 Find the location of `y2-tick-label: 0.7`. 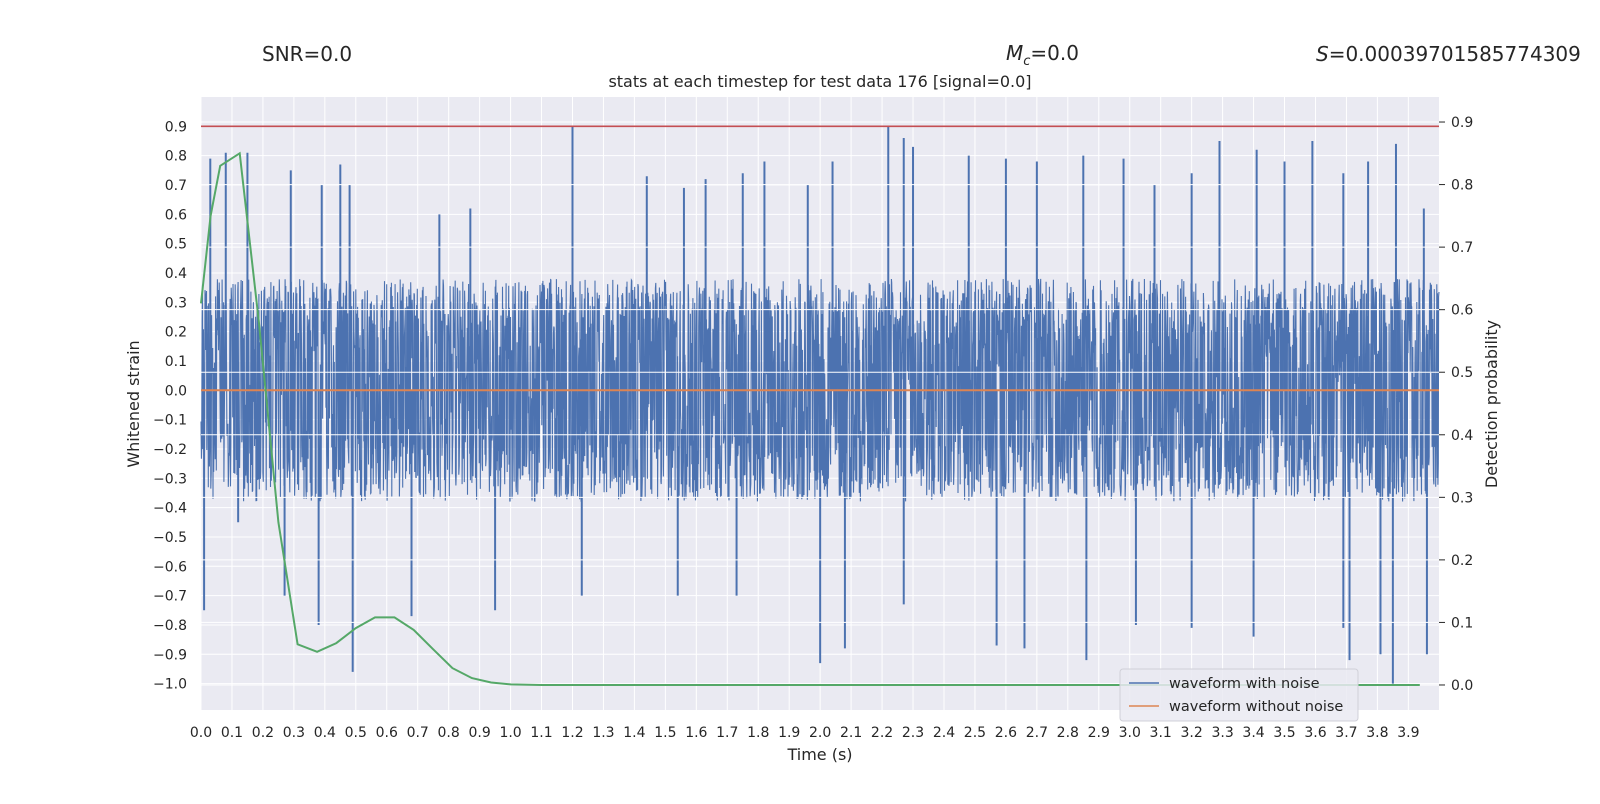

y2-tick-label: 0.7 is located at coordinates (1462, 248).